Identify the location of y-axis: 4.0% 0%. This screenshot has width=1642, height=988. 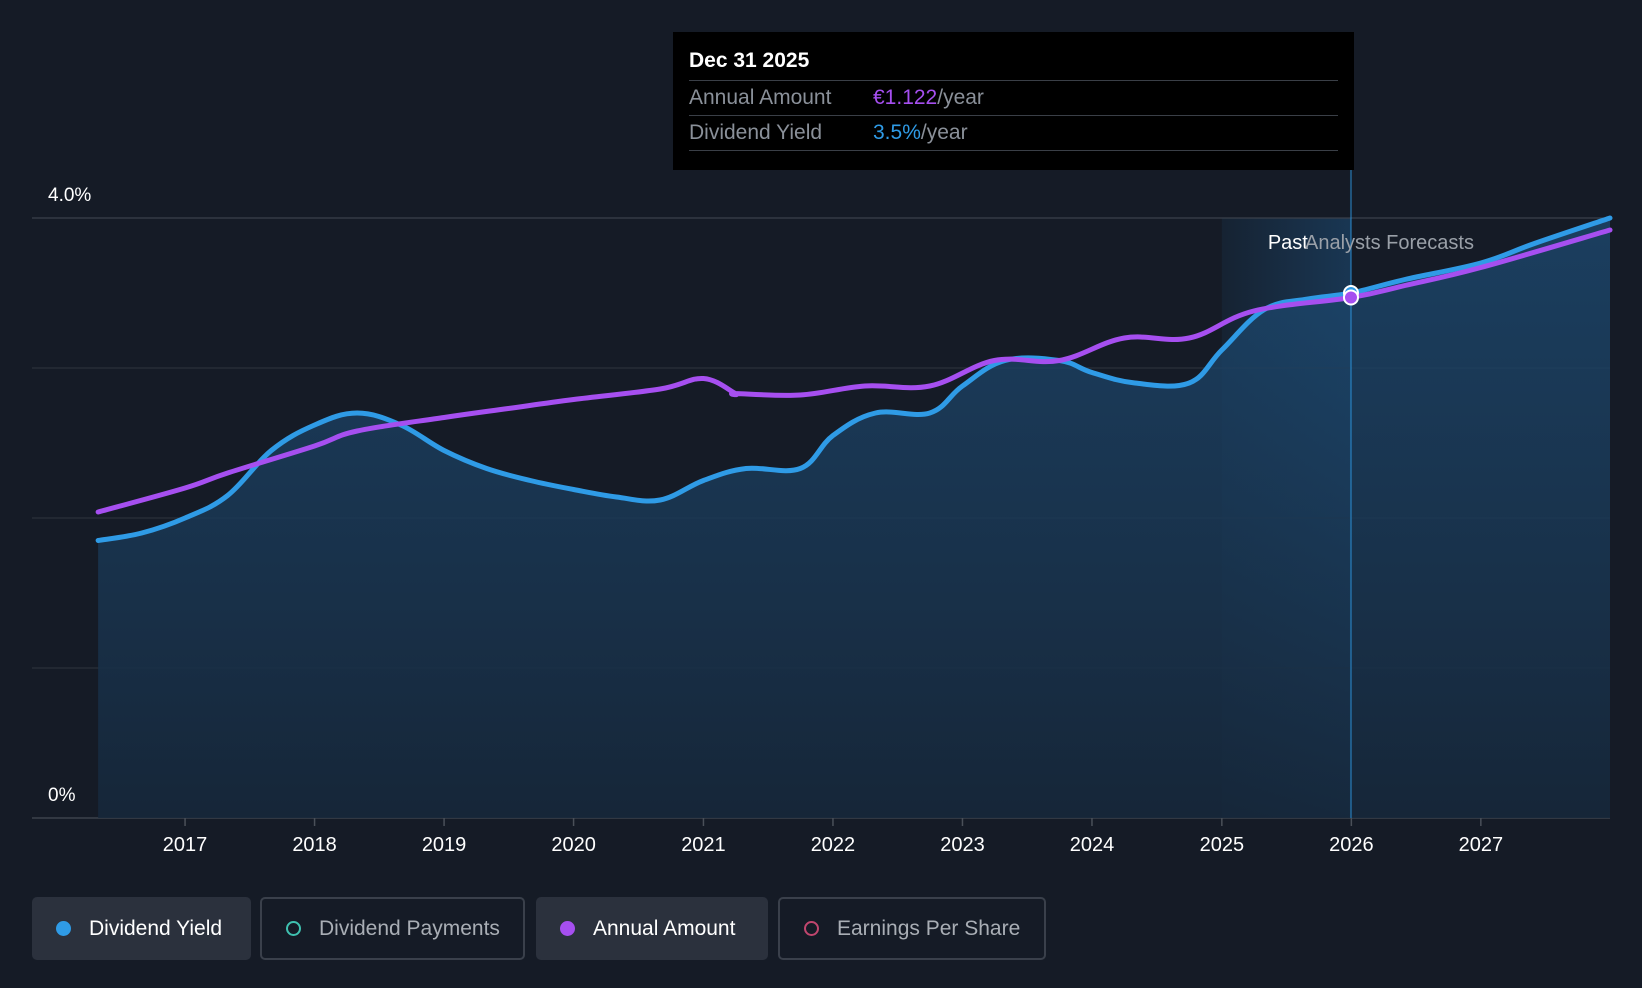
(69, 495).